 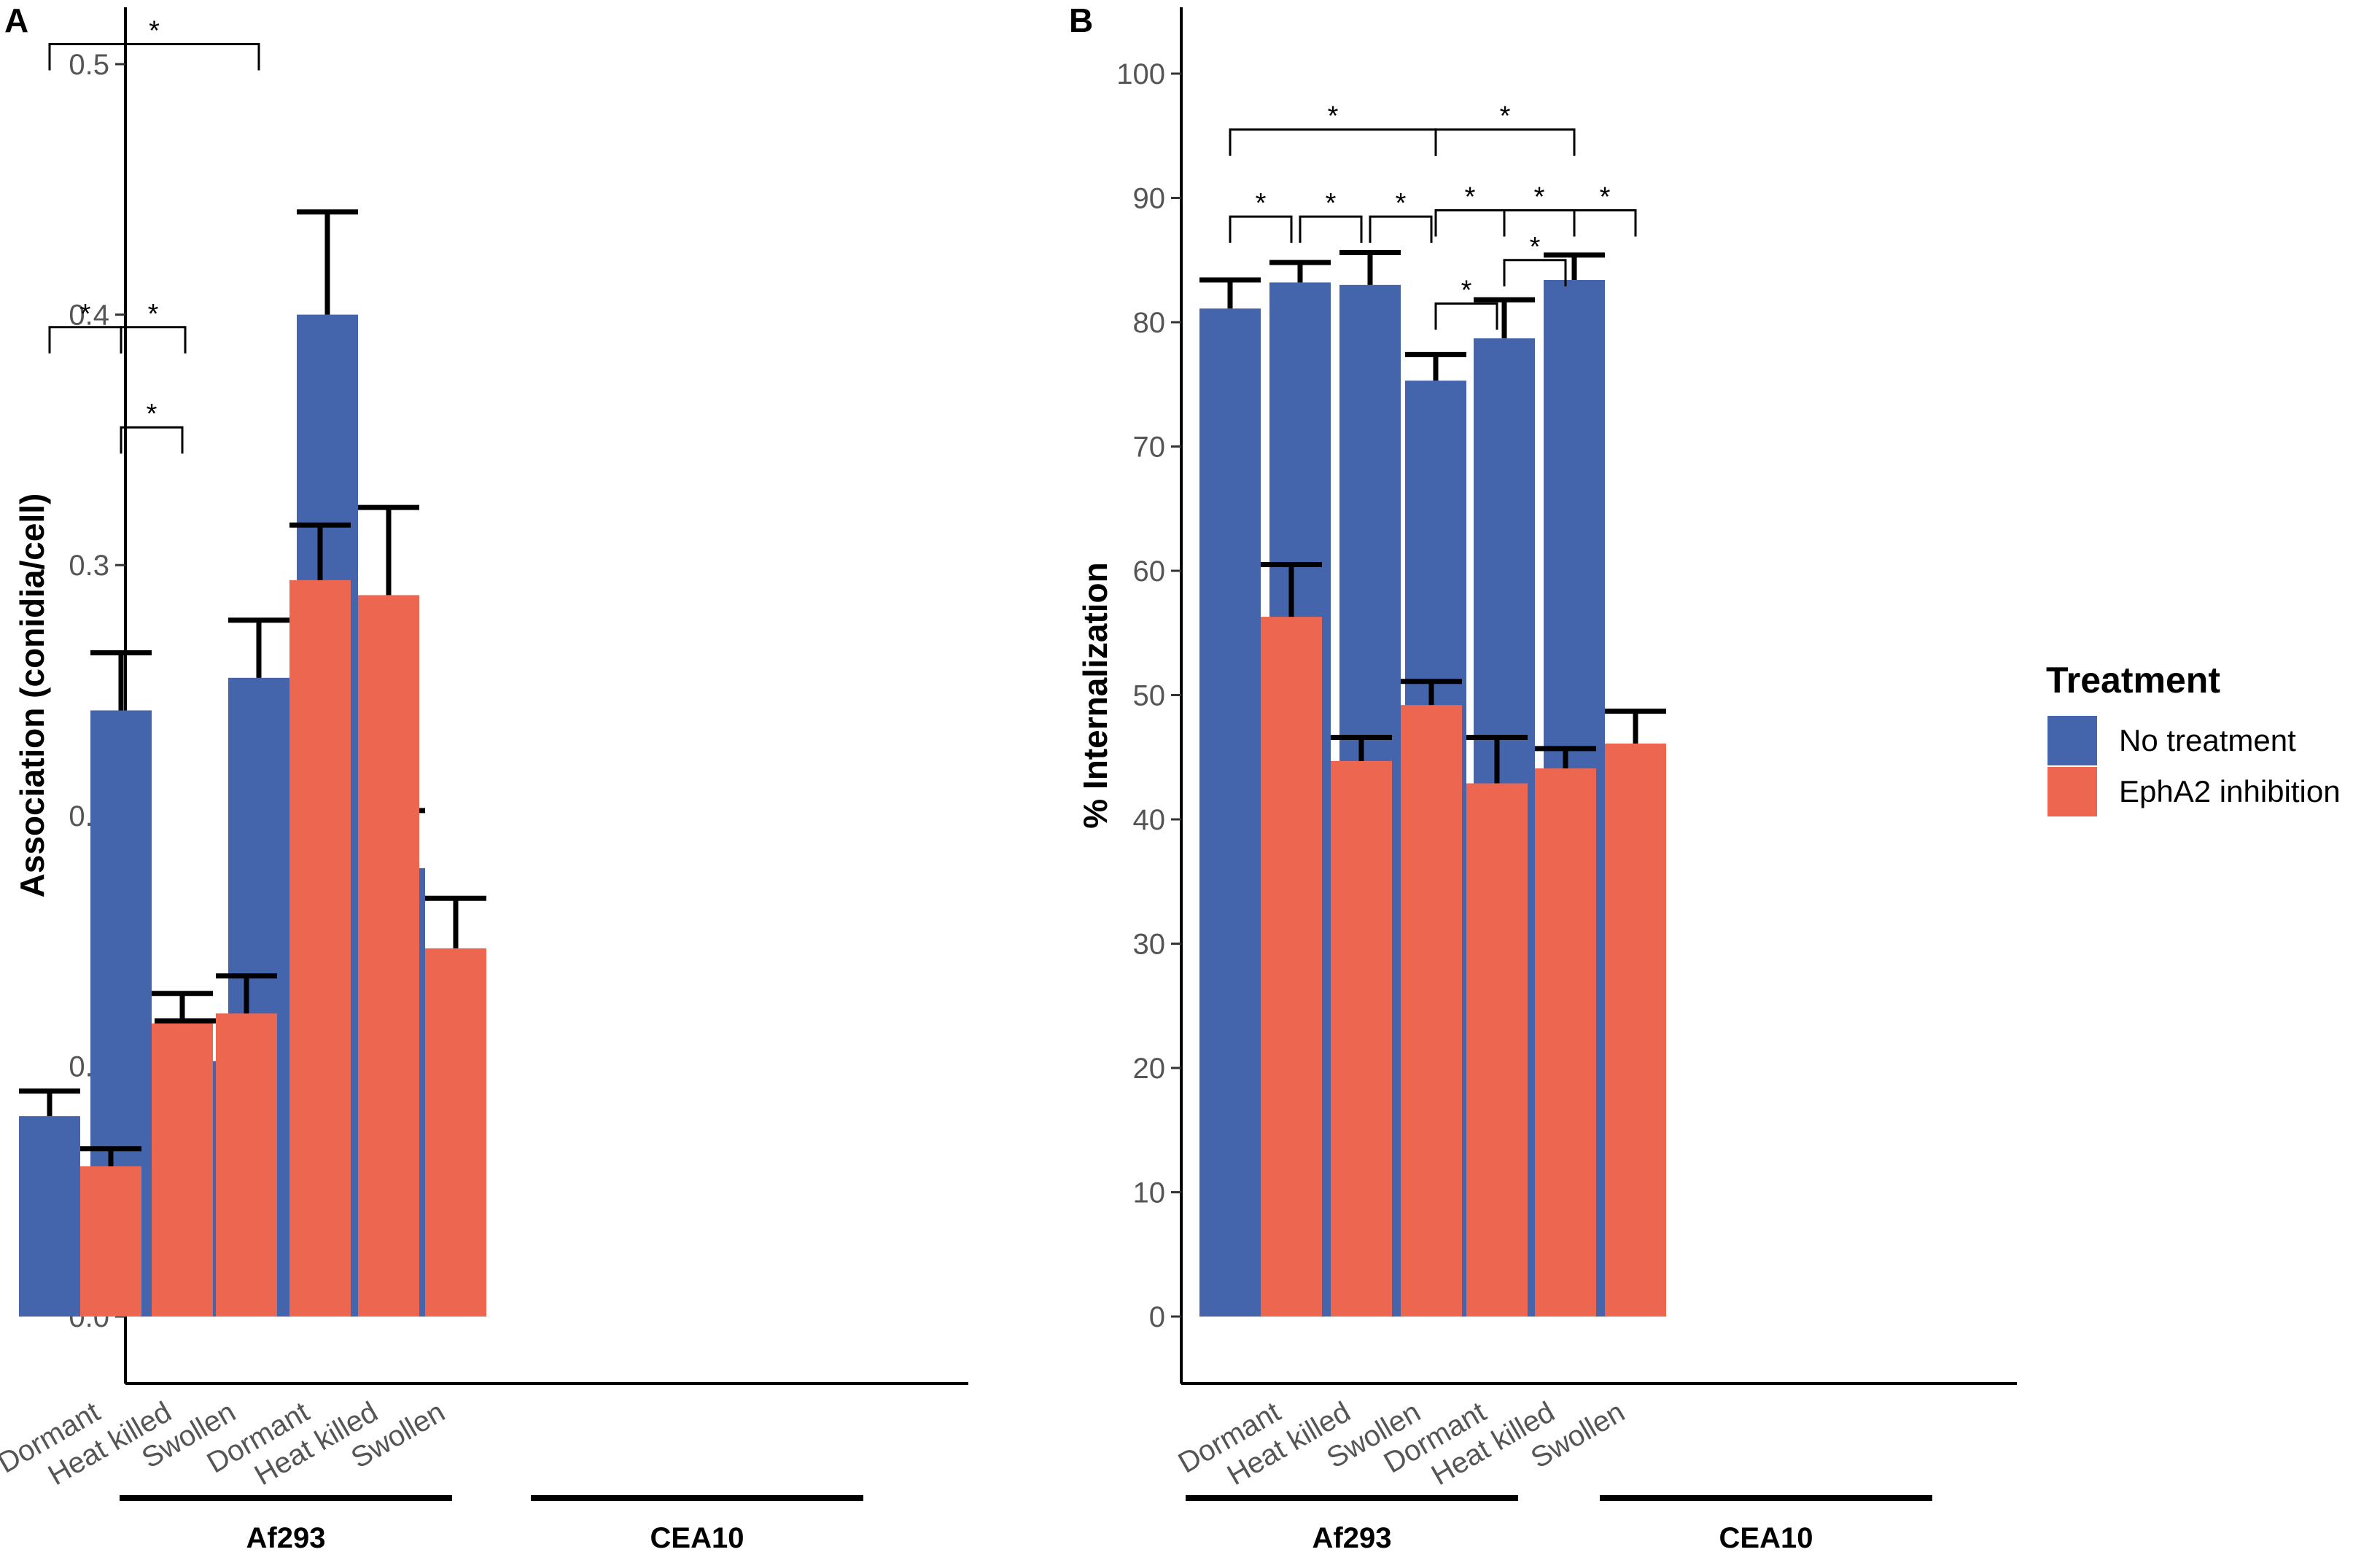 What do you see at coordinates (32, 696) in the screenshot?
I see `y-axis-label: Association (conidia/cell)` at bounding box center [32, 696].